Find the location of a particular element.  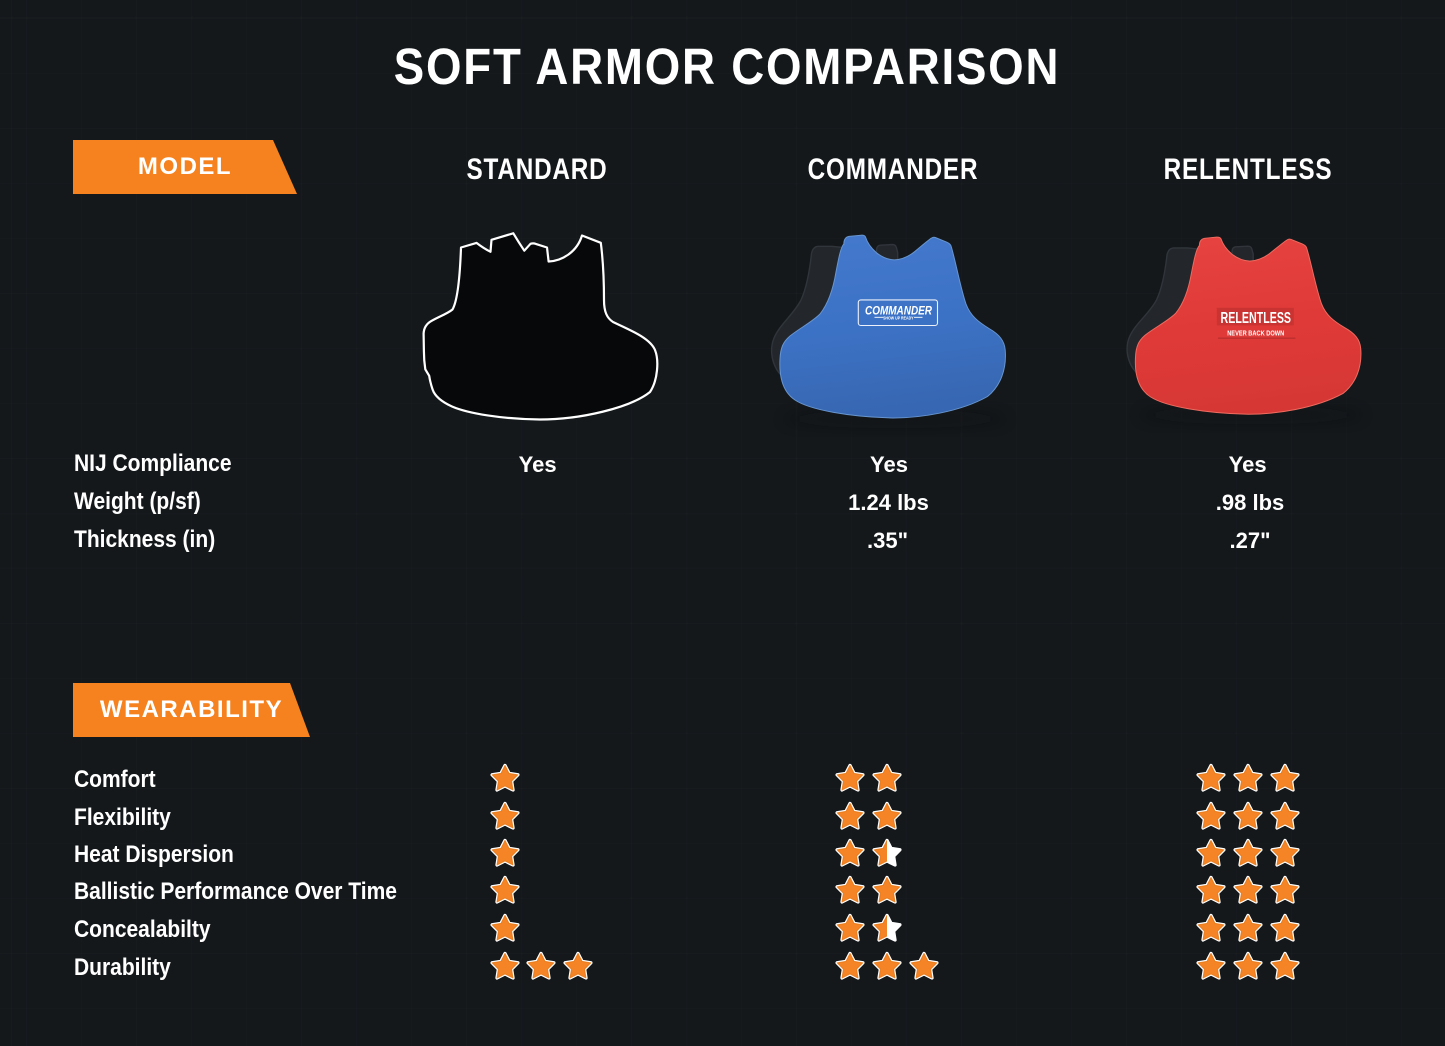

svg-text: COMMANDER is located at coordinates (898, 310).